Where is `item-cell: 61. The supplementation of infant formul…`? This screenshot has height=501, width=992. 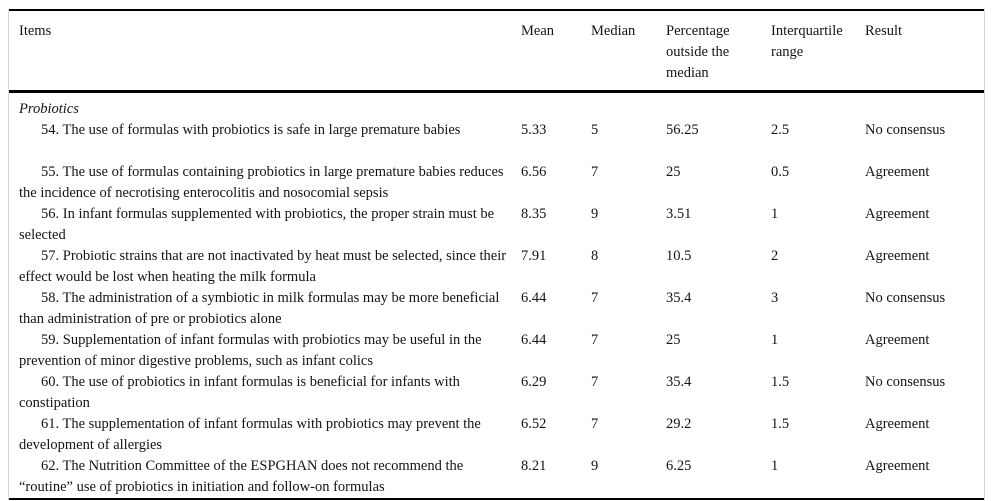 item-cell: 61. The supplementation of infant formul… is located at coordinates (250, 434).